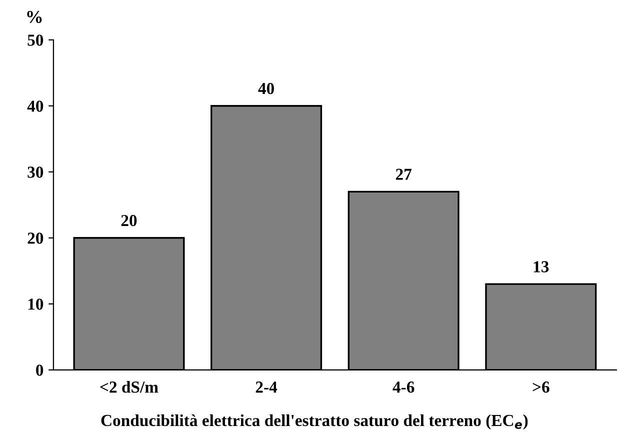  Describe the element at coordinates (35, 106) in the screenshot. I see `y-tick-label: 40` at that location.